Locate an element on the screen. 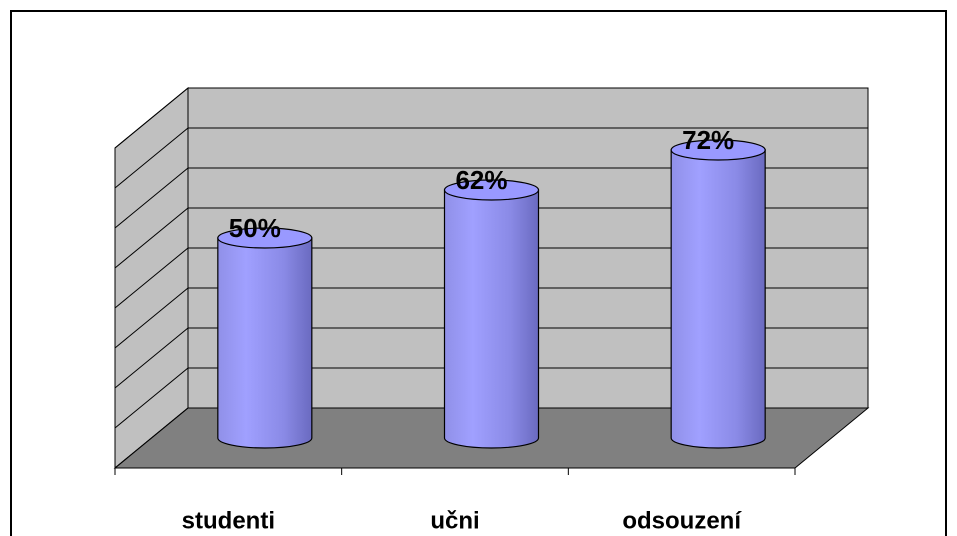 The height and width of the screenshot is (536, 957). x-tick-label: odsouzení is located at coordinates (682, 520).